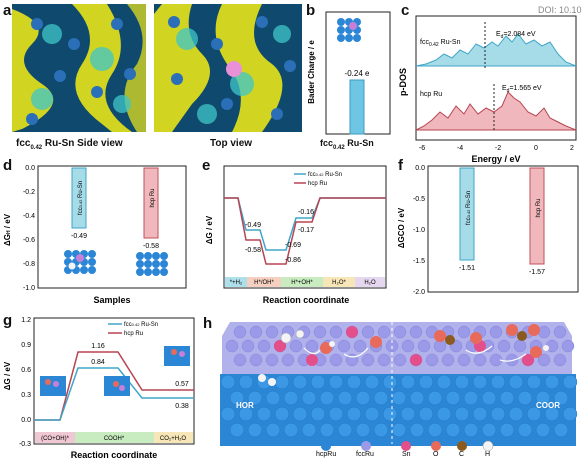 Image resolution: width=583 pixels, height=463 pixels. I want to click on panel-g-val-1: 1.16, so click(98, 346).